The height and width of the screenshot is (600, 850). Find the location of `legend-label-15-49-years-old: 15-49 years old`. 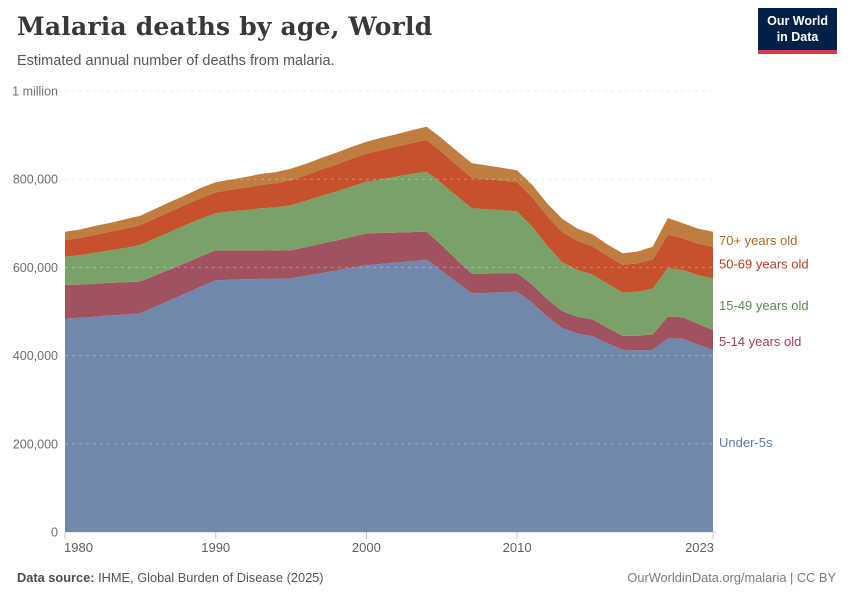

legend-label-15-49-years-old: 15-49 years old is located at coordinates (764, 305).